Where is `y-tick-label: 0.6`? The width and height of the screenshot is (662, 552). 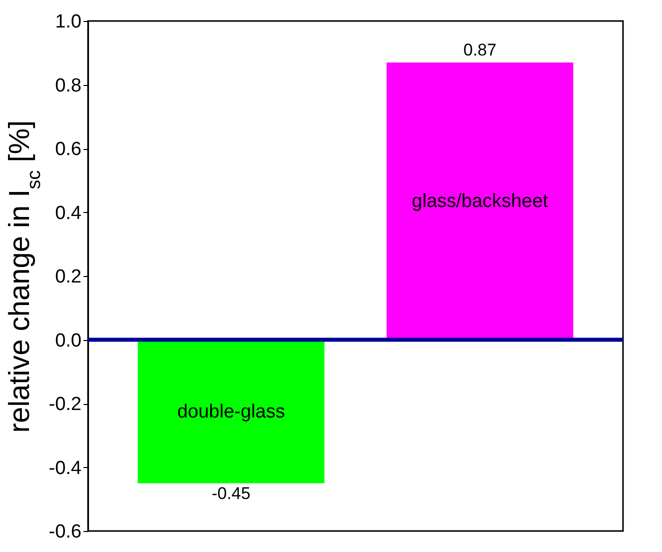 y-tick-label: 0.6 is located at coordinates (68, 149).